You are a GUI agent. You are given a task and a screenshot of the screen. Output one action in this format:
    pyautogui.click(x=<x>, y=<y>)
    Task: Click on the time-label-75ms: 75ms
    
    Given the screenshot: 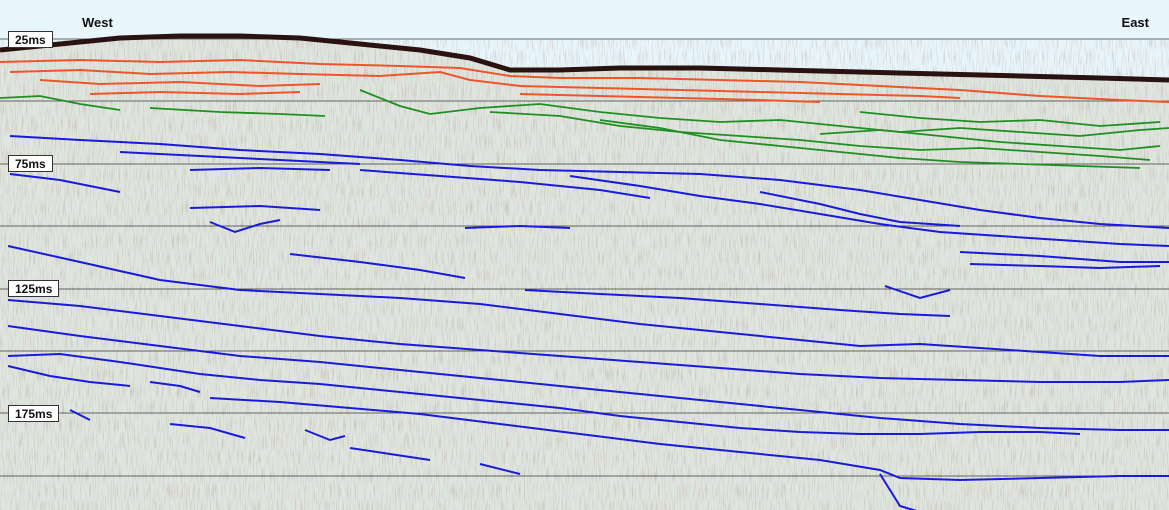 What is the action you would take?
    pyautogui.click(x=30, y=163)
    